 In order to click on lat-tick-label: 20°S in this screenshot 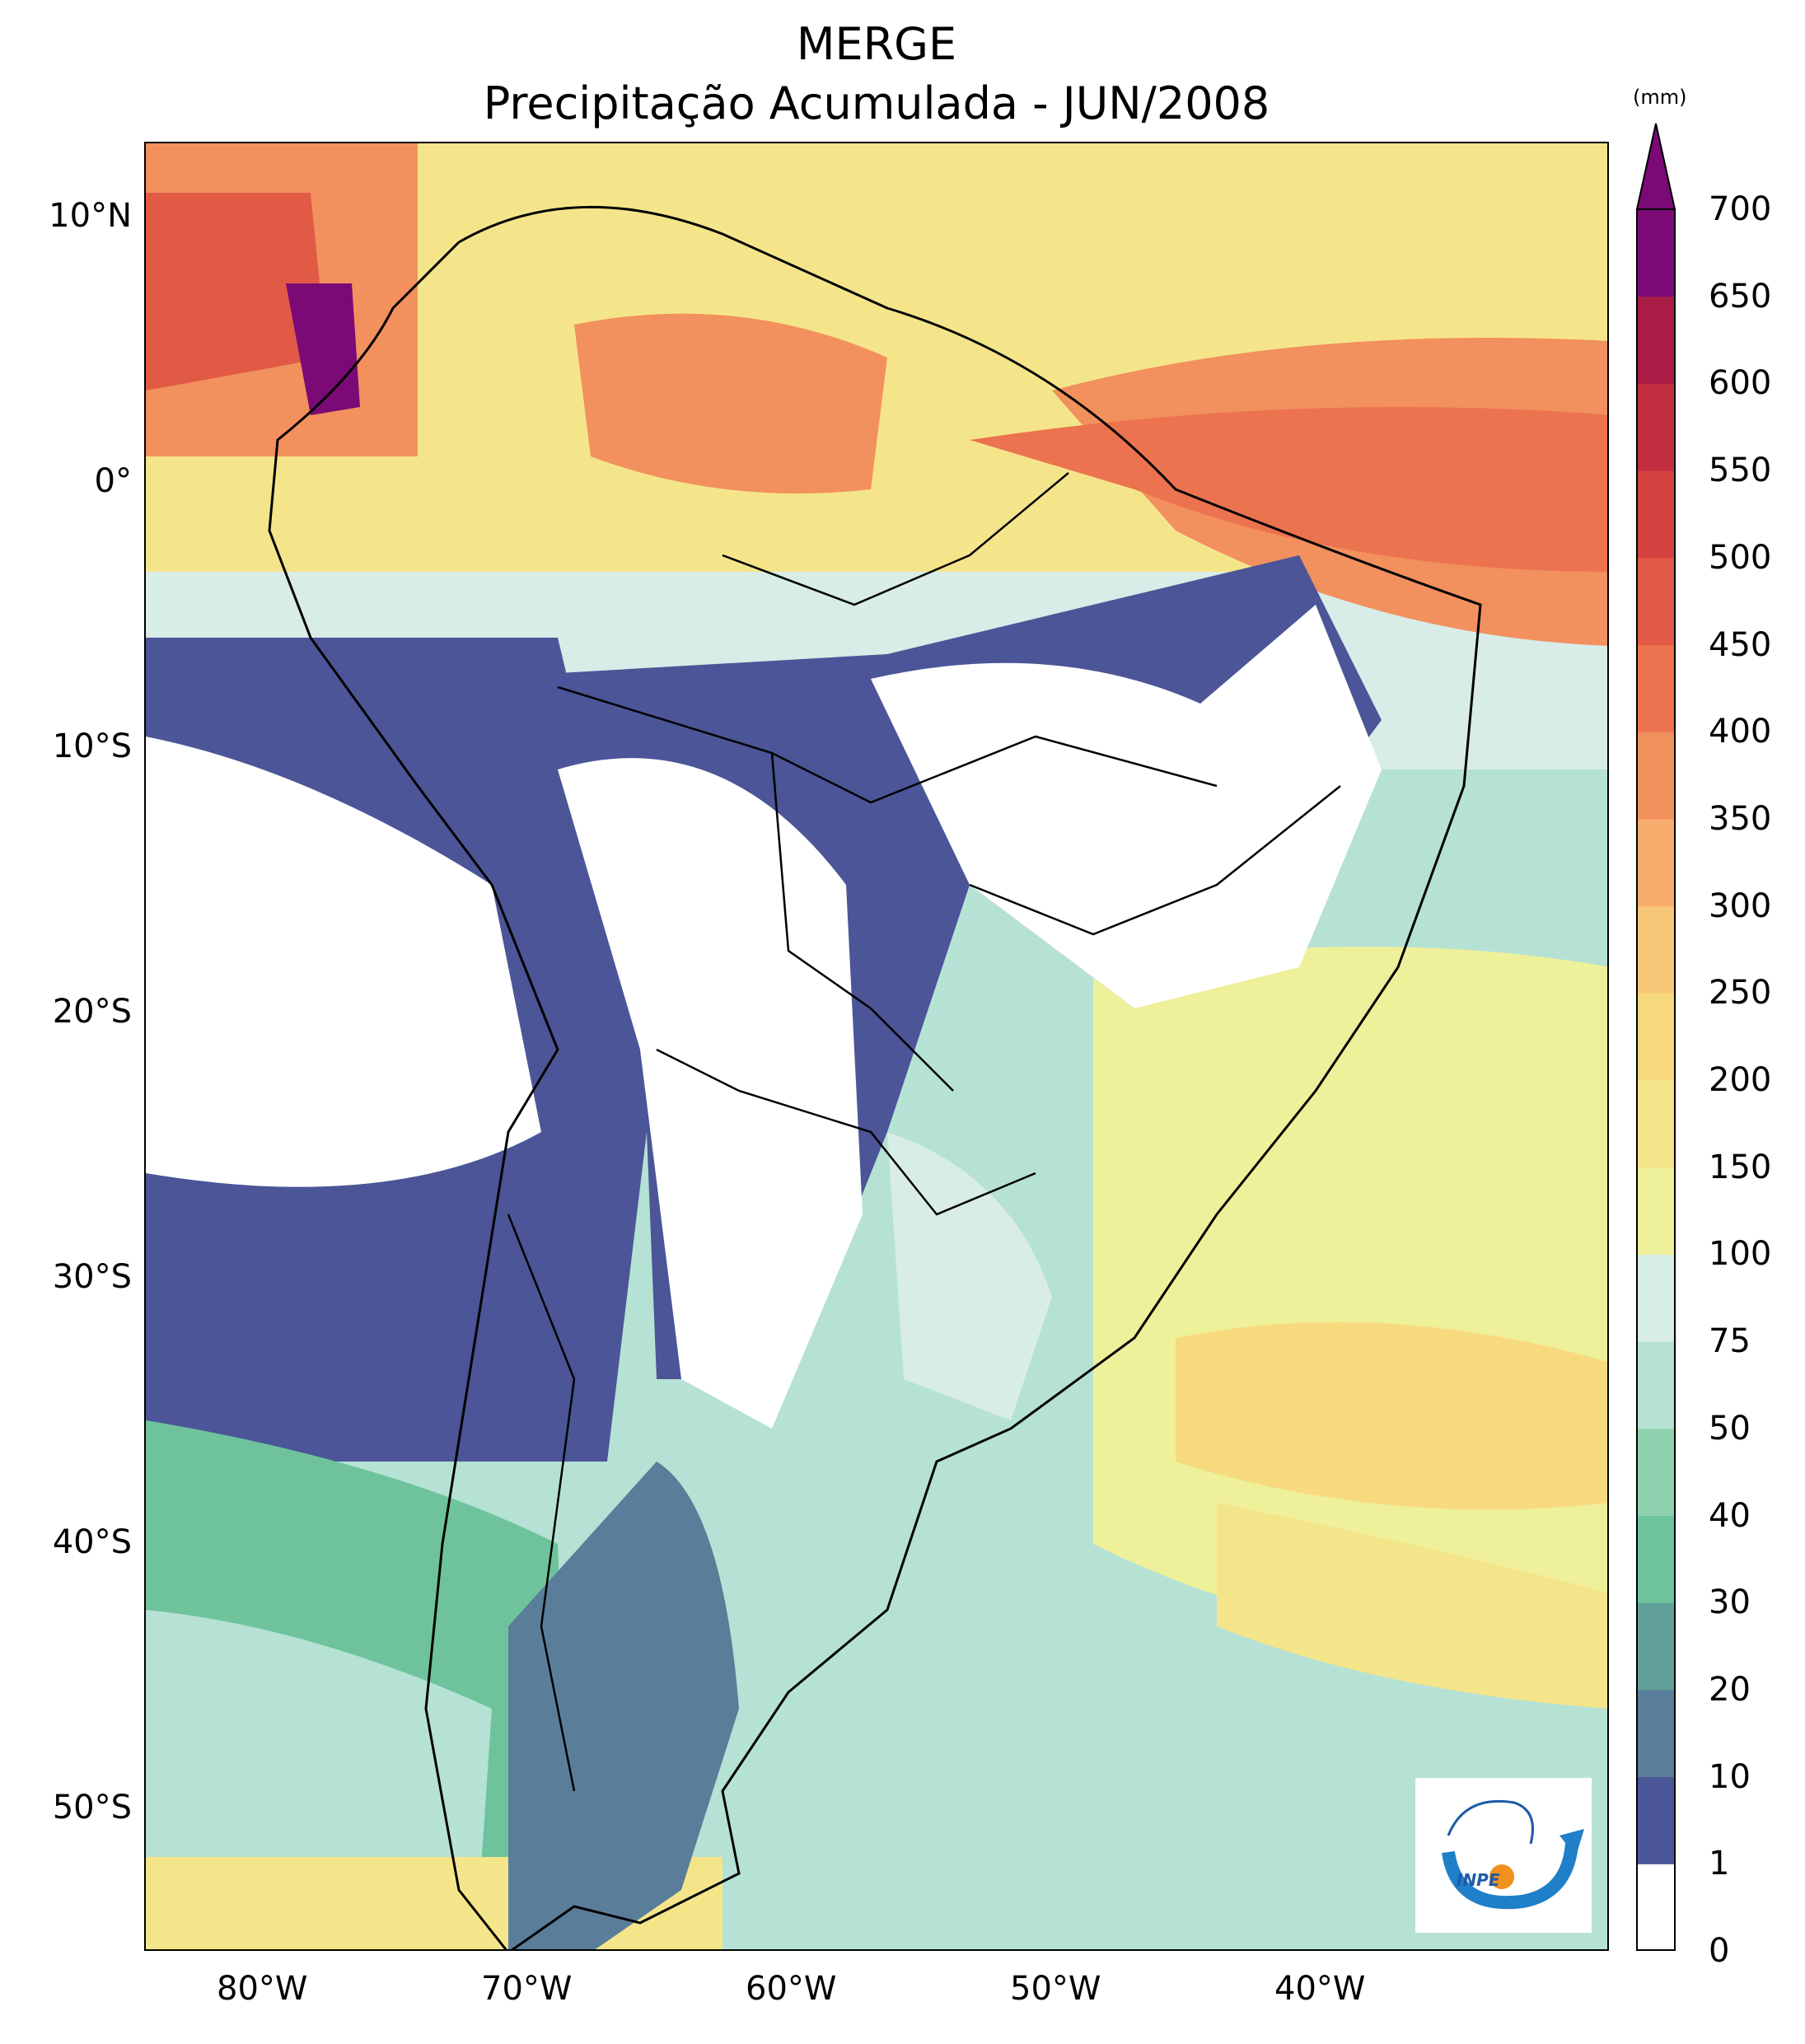, I will do `click(92, 1012)`.